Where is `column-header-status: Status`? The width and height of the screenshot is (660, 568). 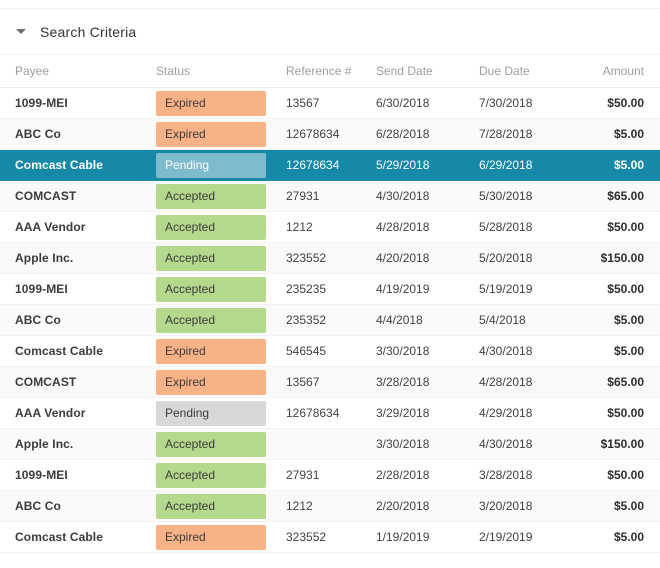 column-header-status: Status is located at coordinates (173, 71).